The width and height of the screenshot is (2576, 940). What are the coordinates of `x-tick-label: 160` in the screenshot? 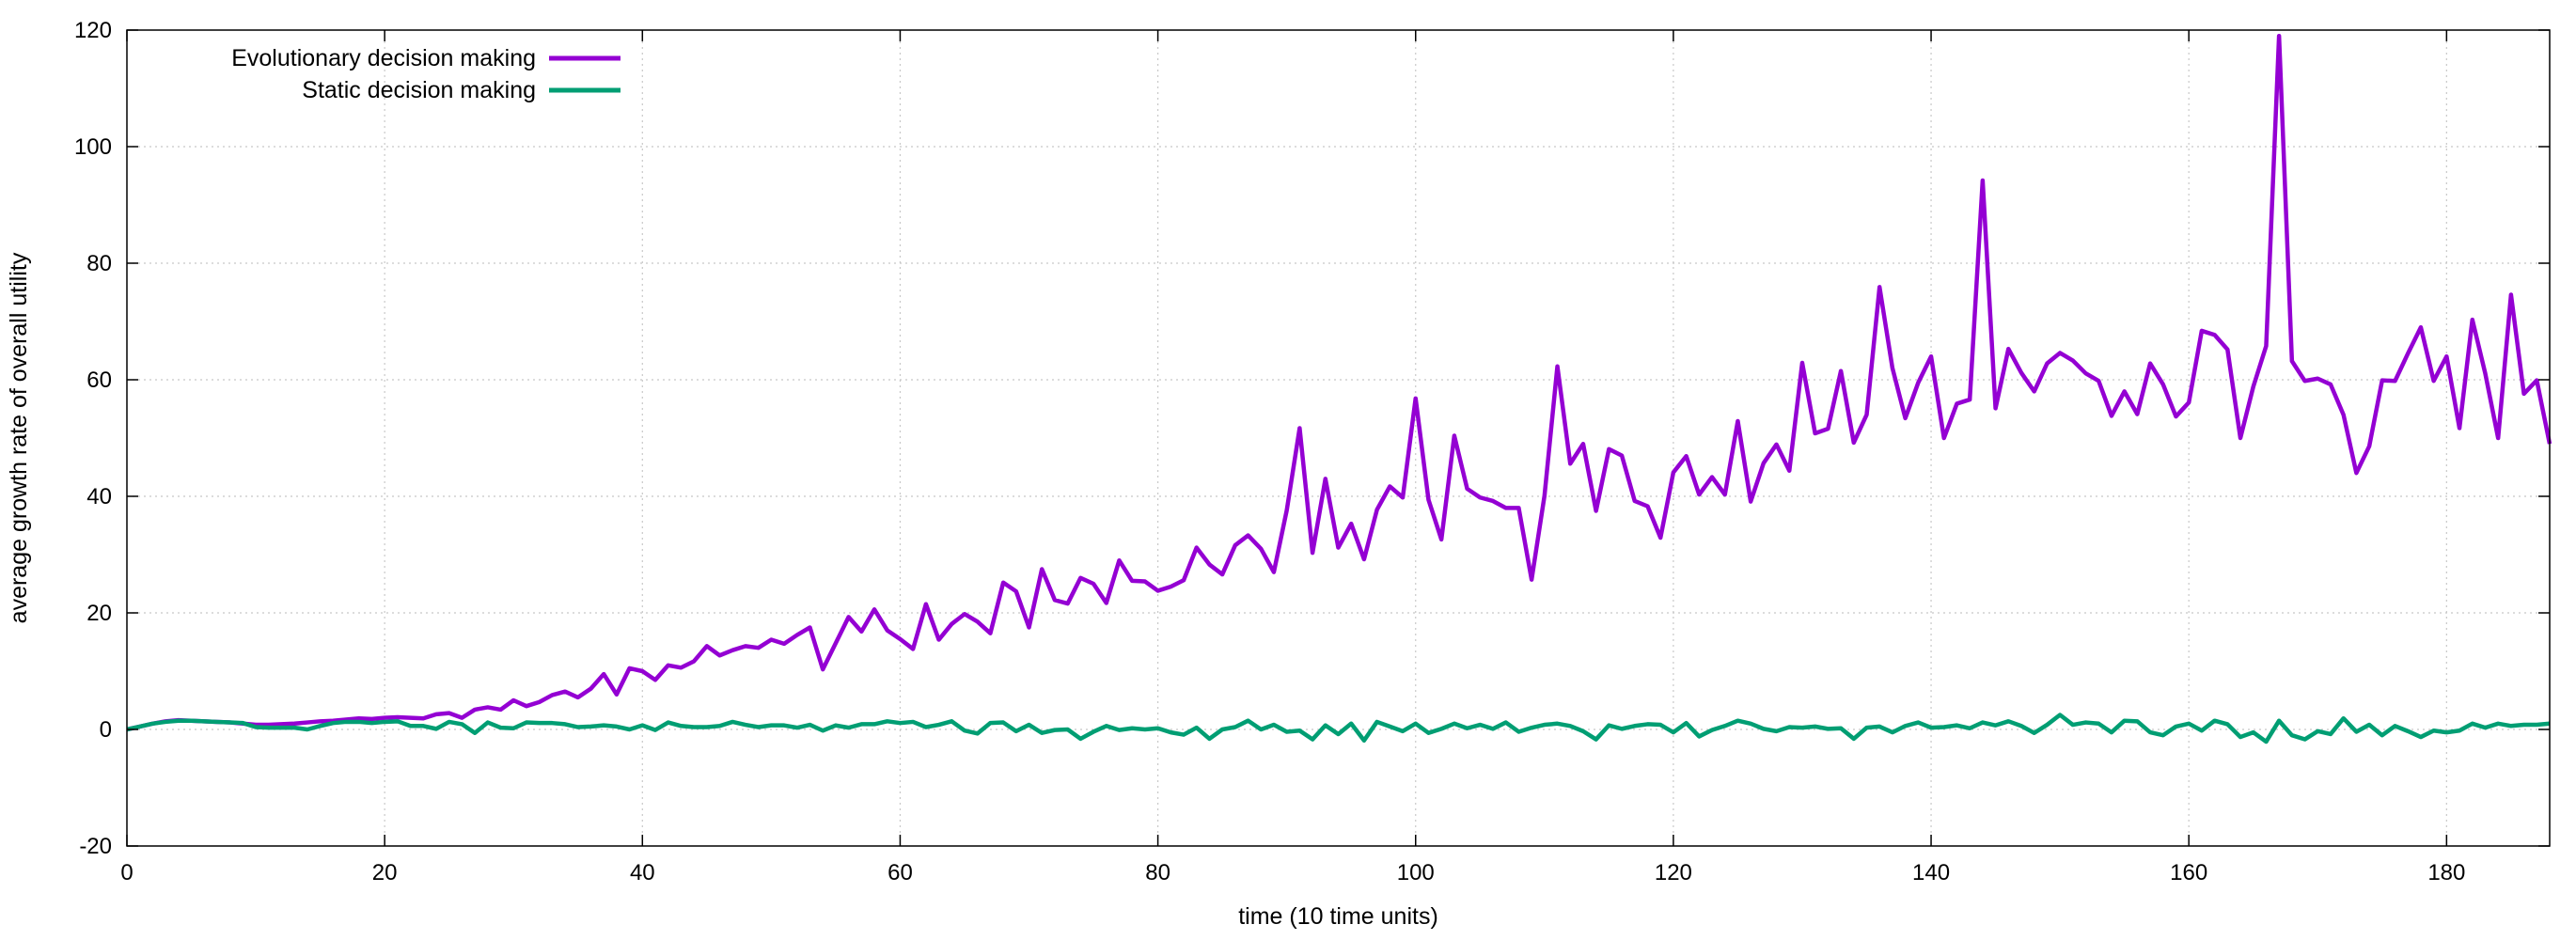 It's located at (2189, 872).